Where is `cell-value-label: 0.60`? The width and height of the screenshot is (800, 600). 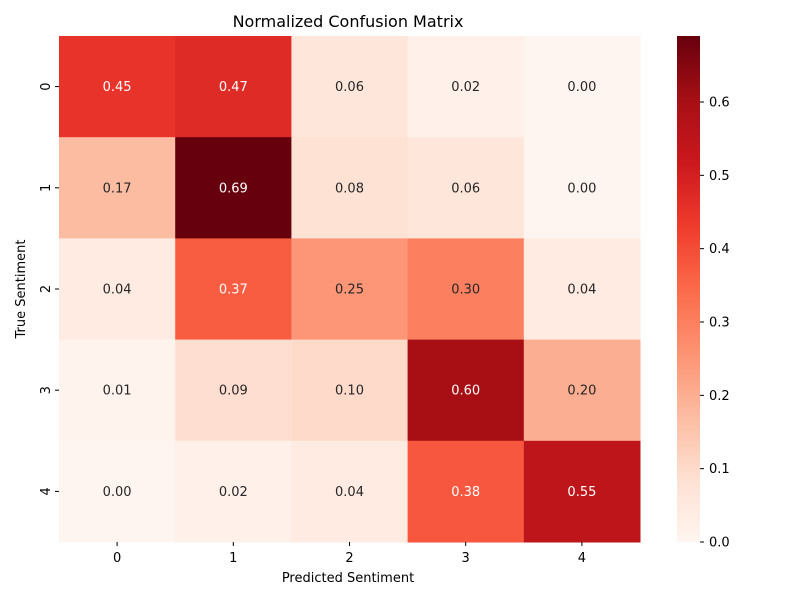 cell-value-label: 0.60 is located at coordinates (465, 391).